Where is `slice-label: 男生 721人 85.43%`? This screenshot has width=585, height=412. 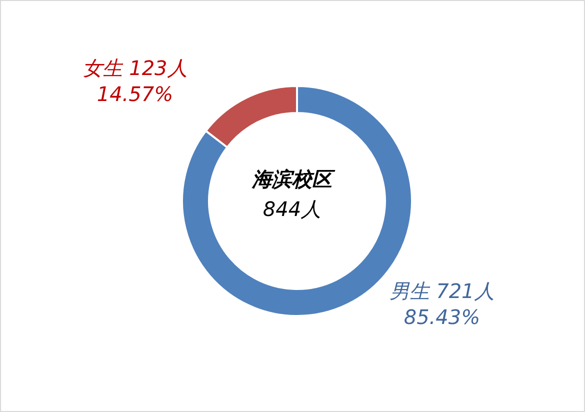
slice-label: 男生 721人 85.43% is located at coordinates (442, 304).